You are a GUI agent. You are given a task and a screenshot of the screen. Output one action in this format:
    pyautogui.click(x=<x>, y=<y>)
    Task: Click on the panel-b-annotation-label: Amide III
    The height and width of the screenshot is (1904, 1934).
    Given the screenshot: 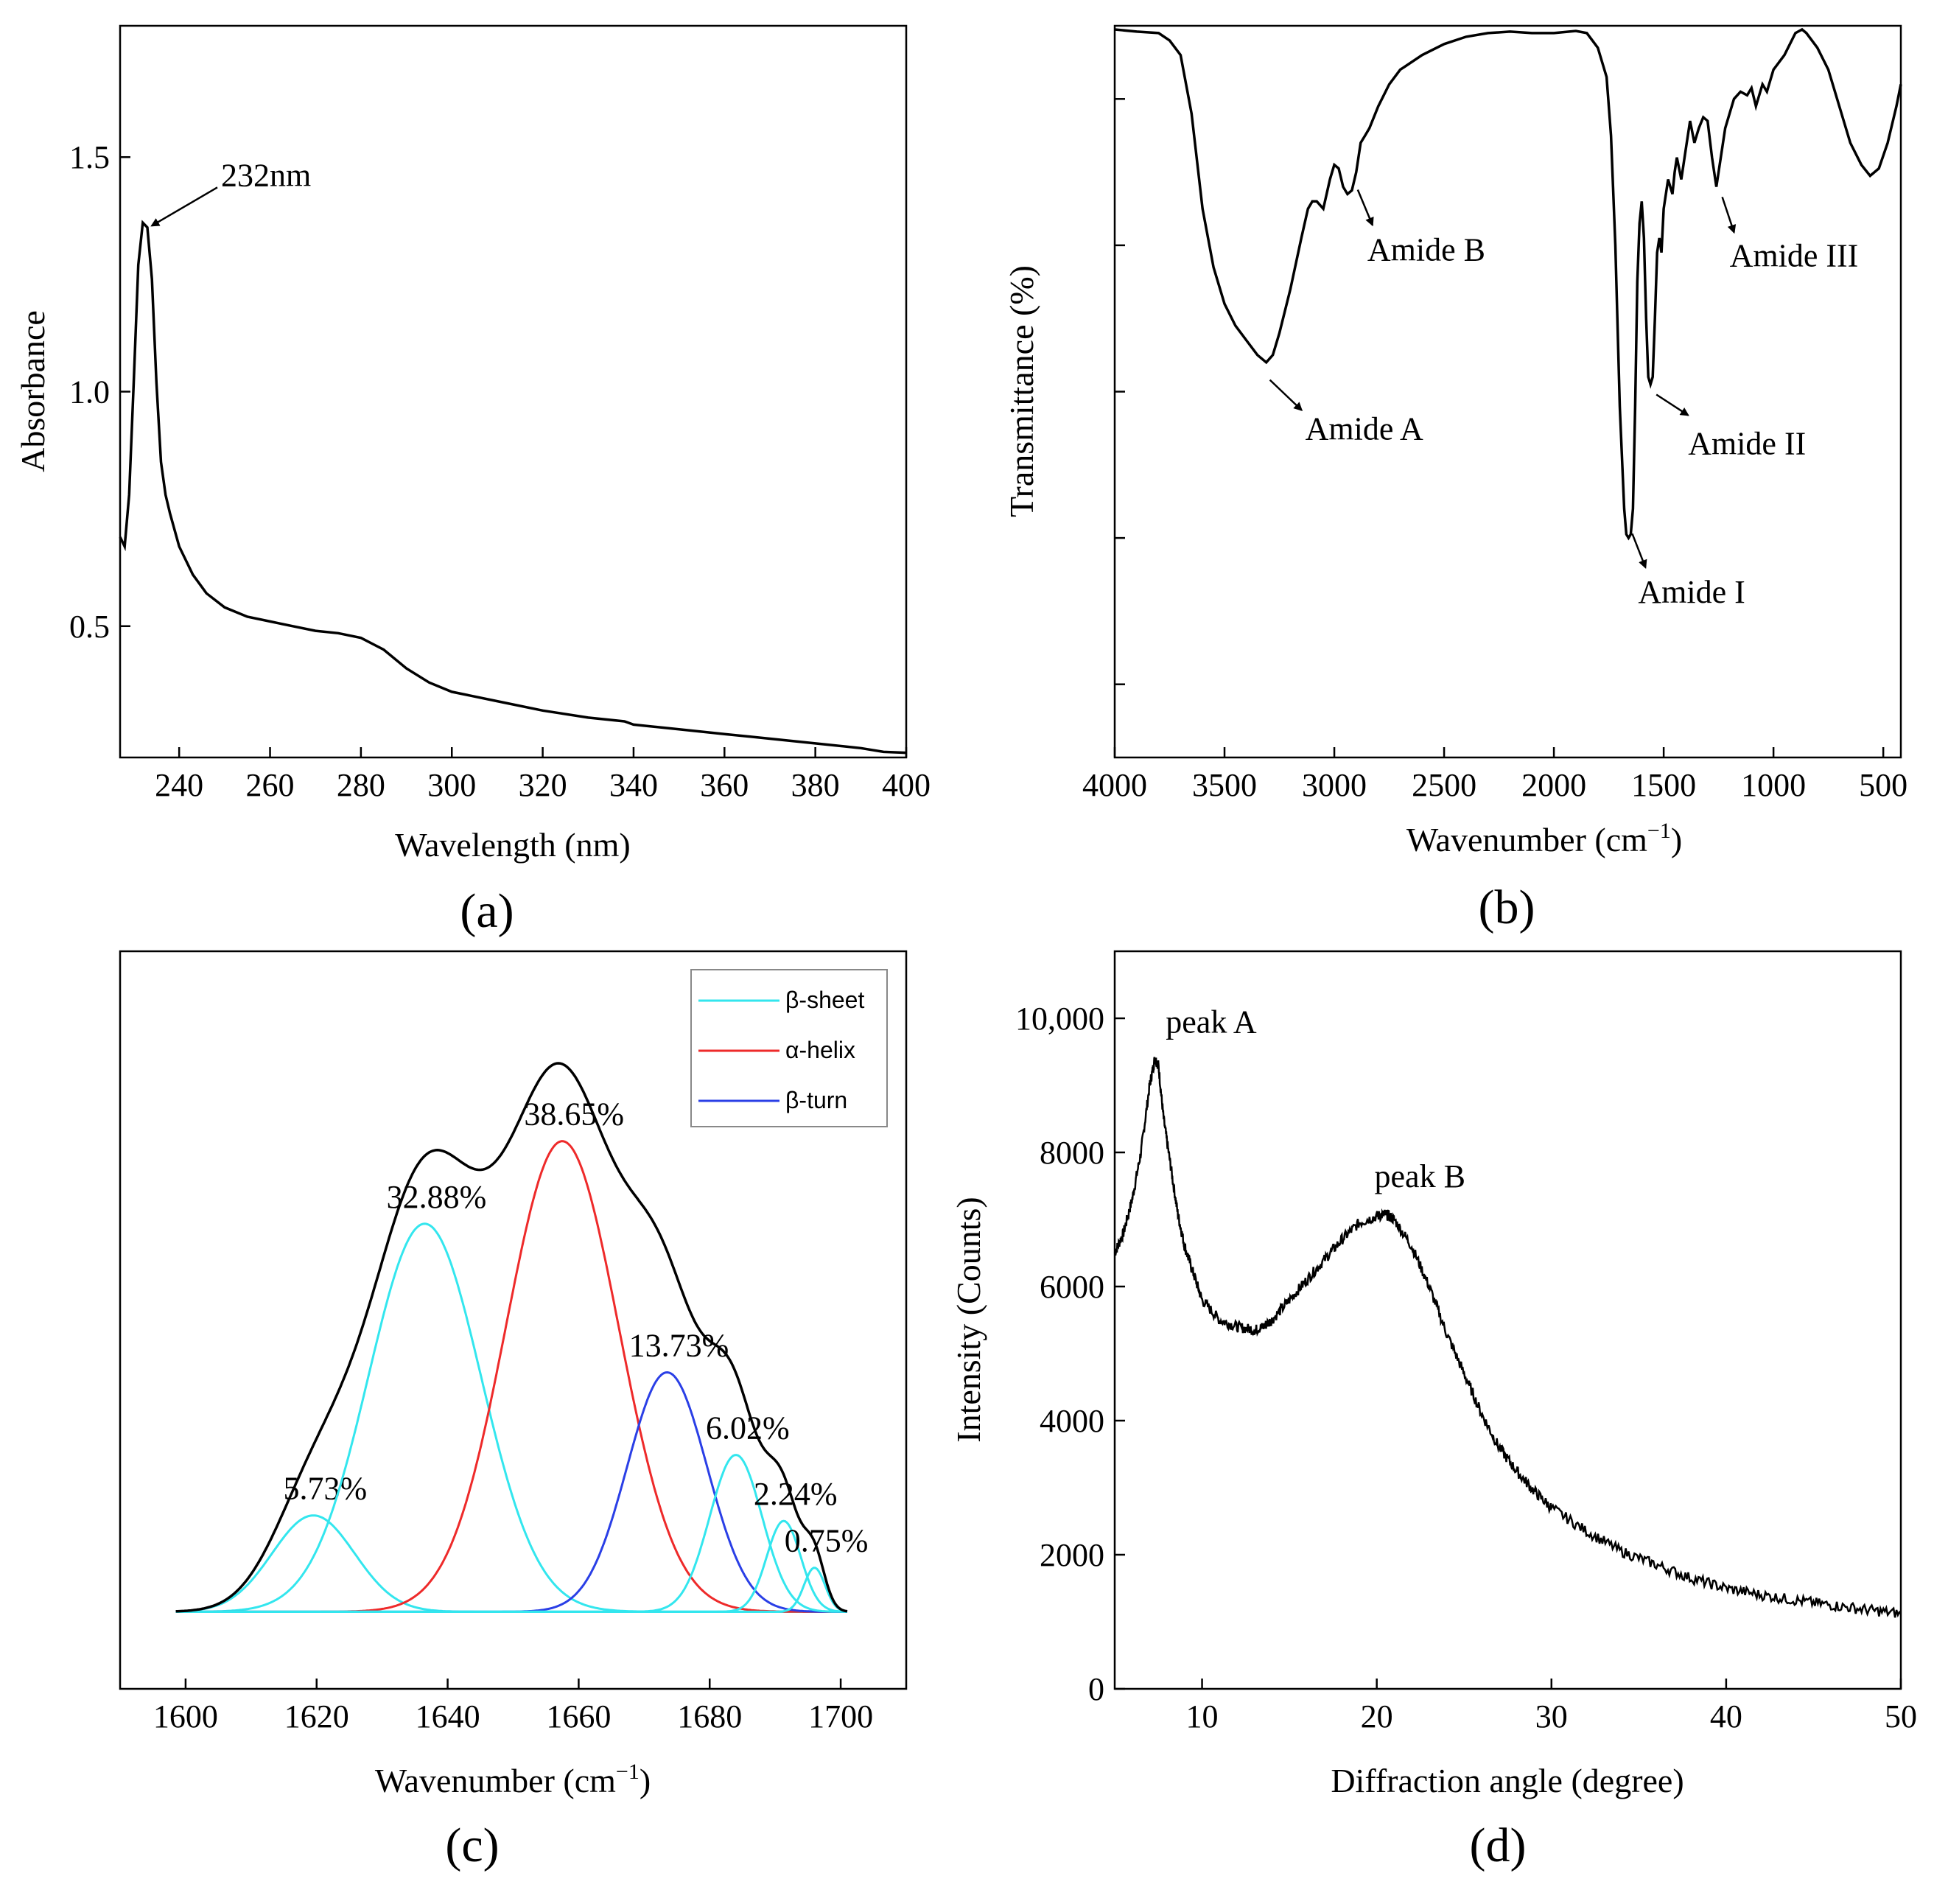 What is the action you would take?
    pyautogui.click(x=1794, y=255)
    